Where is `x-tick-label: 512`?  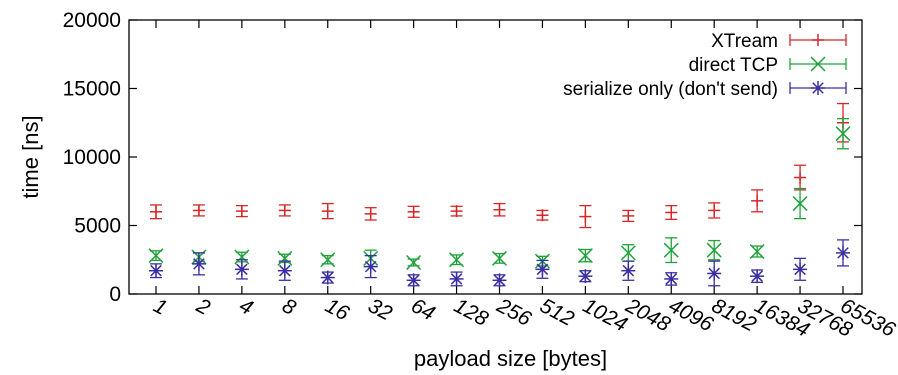
x-tick-label: 512 is located at coordinates (557, 312).